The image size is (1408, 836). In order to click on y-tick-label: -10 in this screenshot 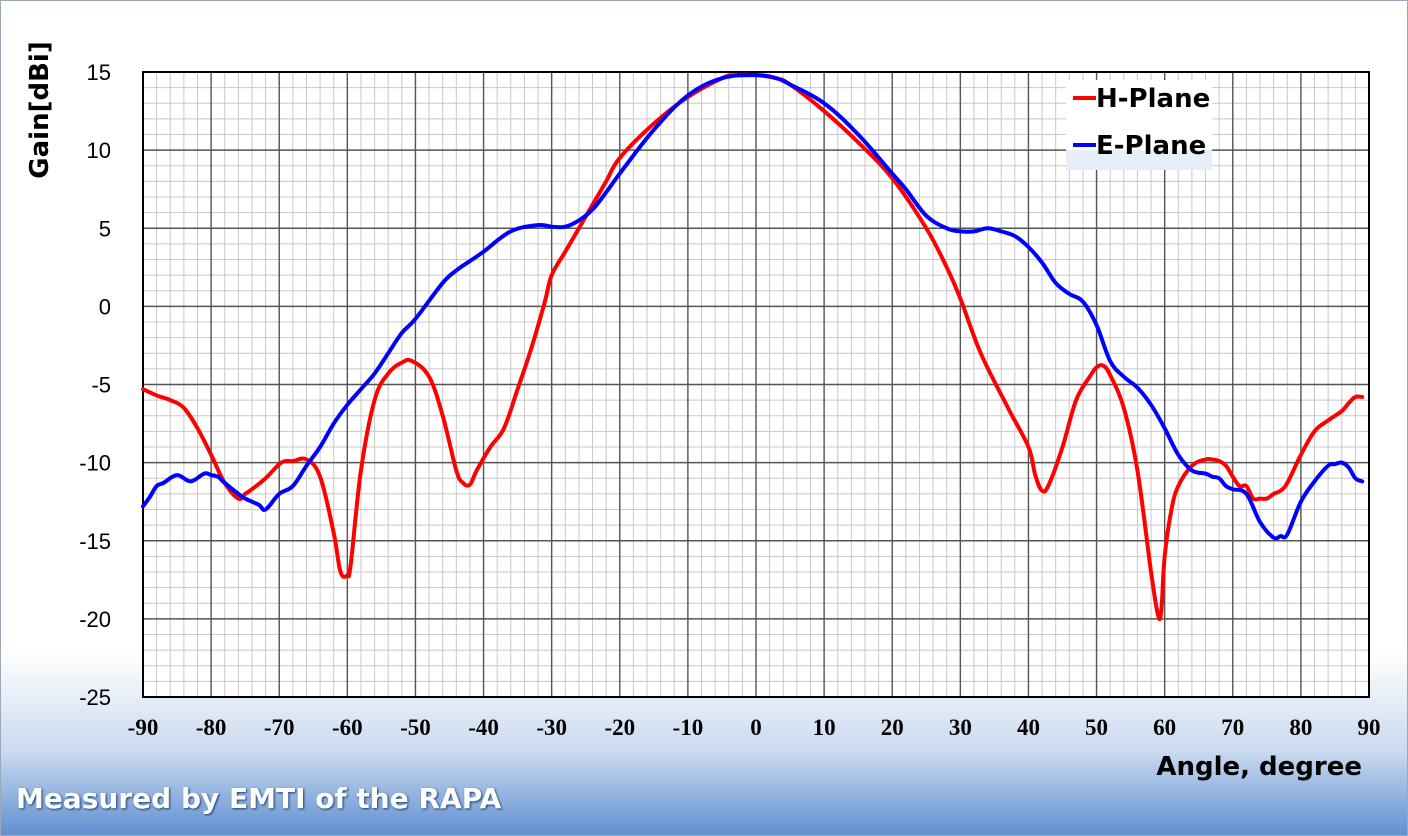, I will do `click(95, 463)`.